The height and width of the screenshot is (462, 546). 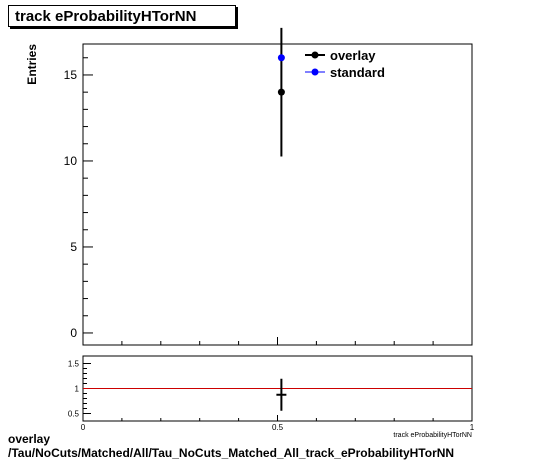 What do you see at coordinates (73, 333) in the screenshot?
I see `y-tick-label: 0` at bounding box center [73, 333].